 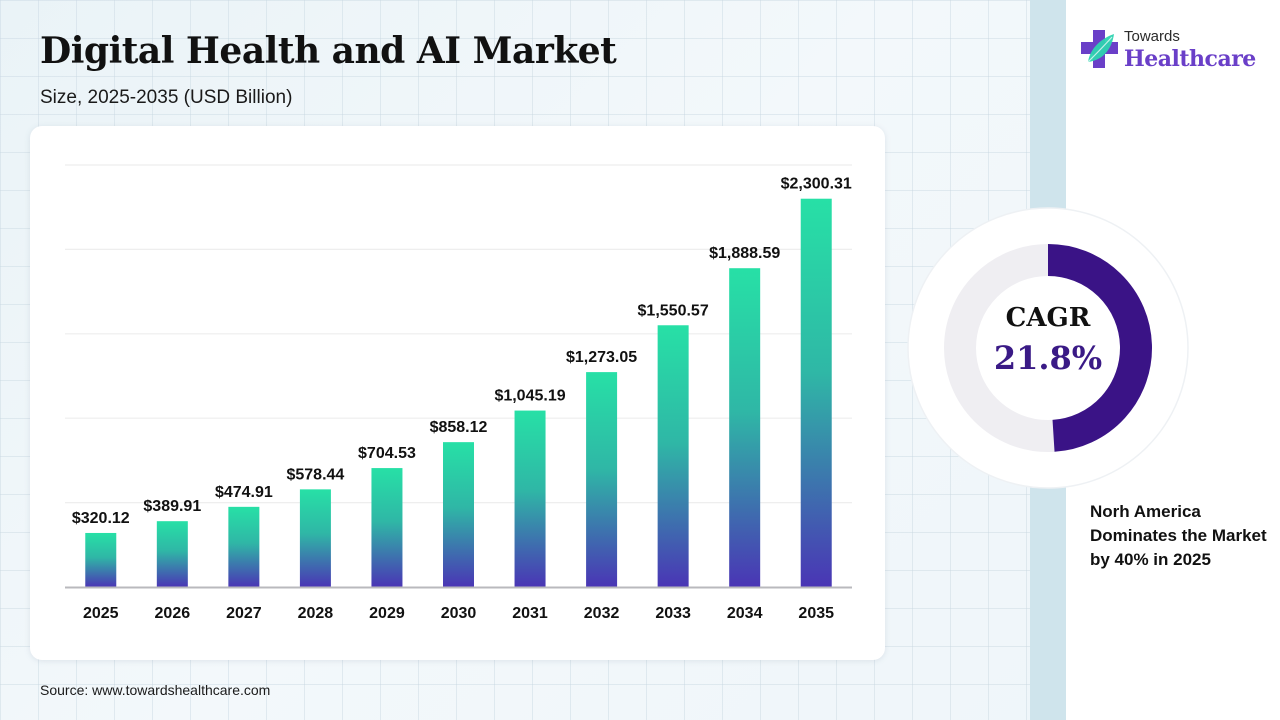 What do you see at coordinates (529, 396) in the screenshot?
I see `data-label-2031: $1,045.19` at bounding box center [529, 396].